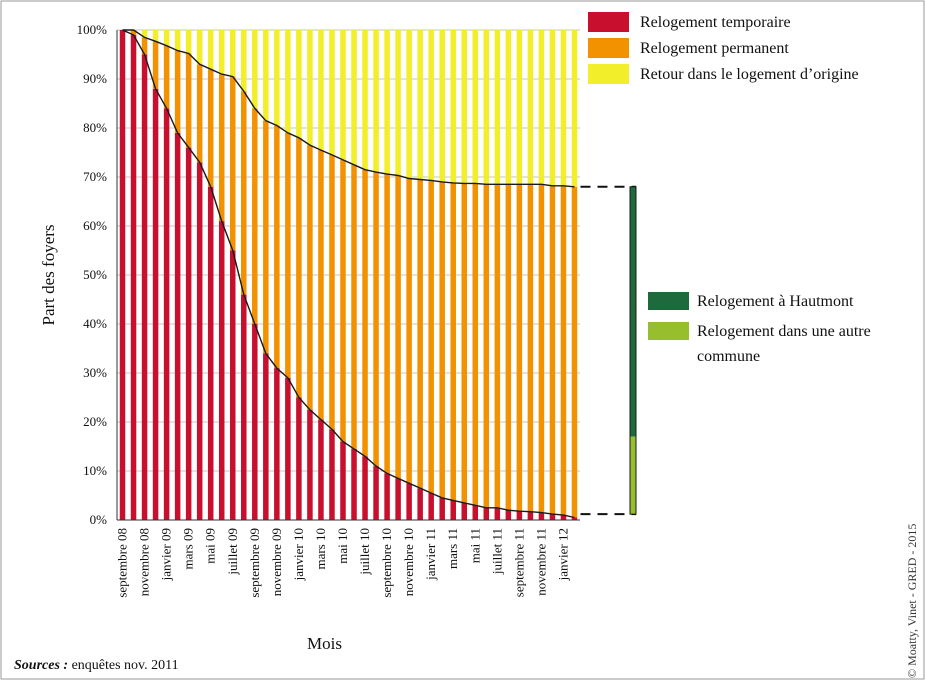 The image size is (925, 680). What do you see at coordinates (166, 554) in the screenshot?
I see `x-tick-label: janvier 09` at bounding box center [166, 554].